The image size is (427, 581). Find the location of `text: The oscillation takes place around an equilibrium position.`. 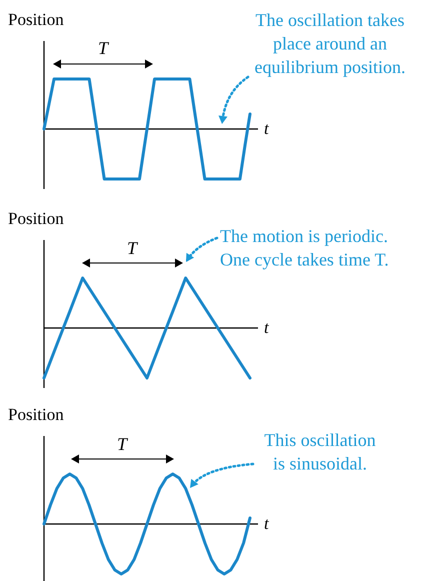

text: The oscillation takes place around an equilibrium position. is located at coordinates (330, 43).